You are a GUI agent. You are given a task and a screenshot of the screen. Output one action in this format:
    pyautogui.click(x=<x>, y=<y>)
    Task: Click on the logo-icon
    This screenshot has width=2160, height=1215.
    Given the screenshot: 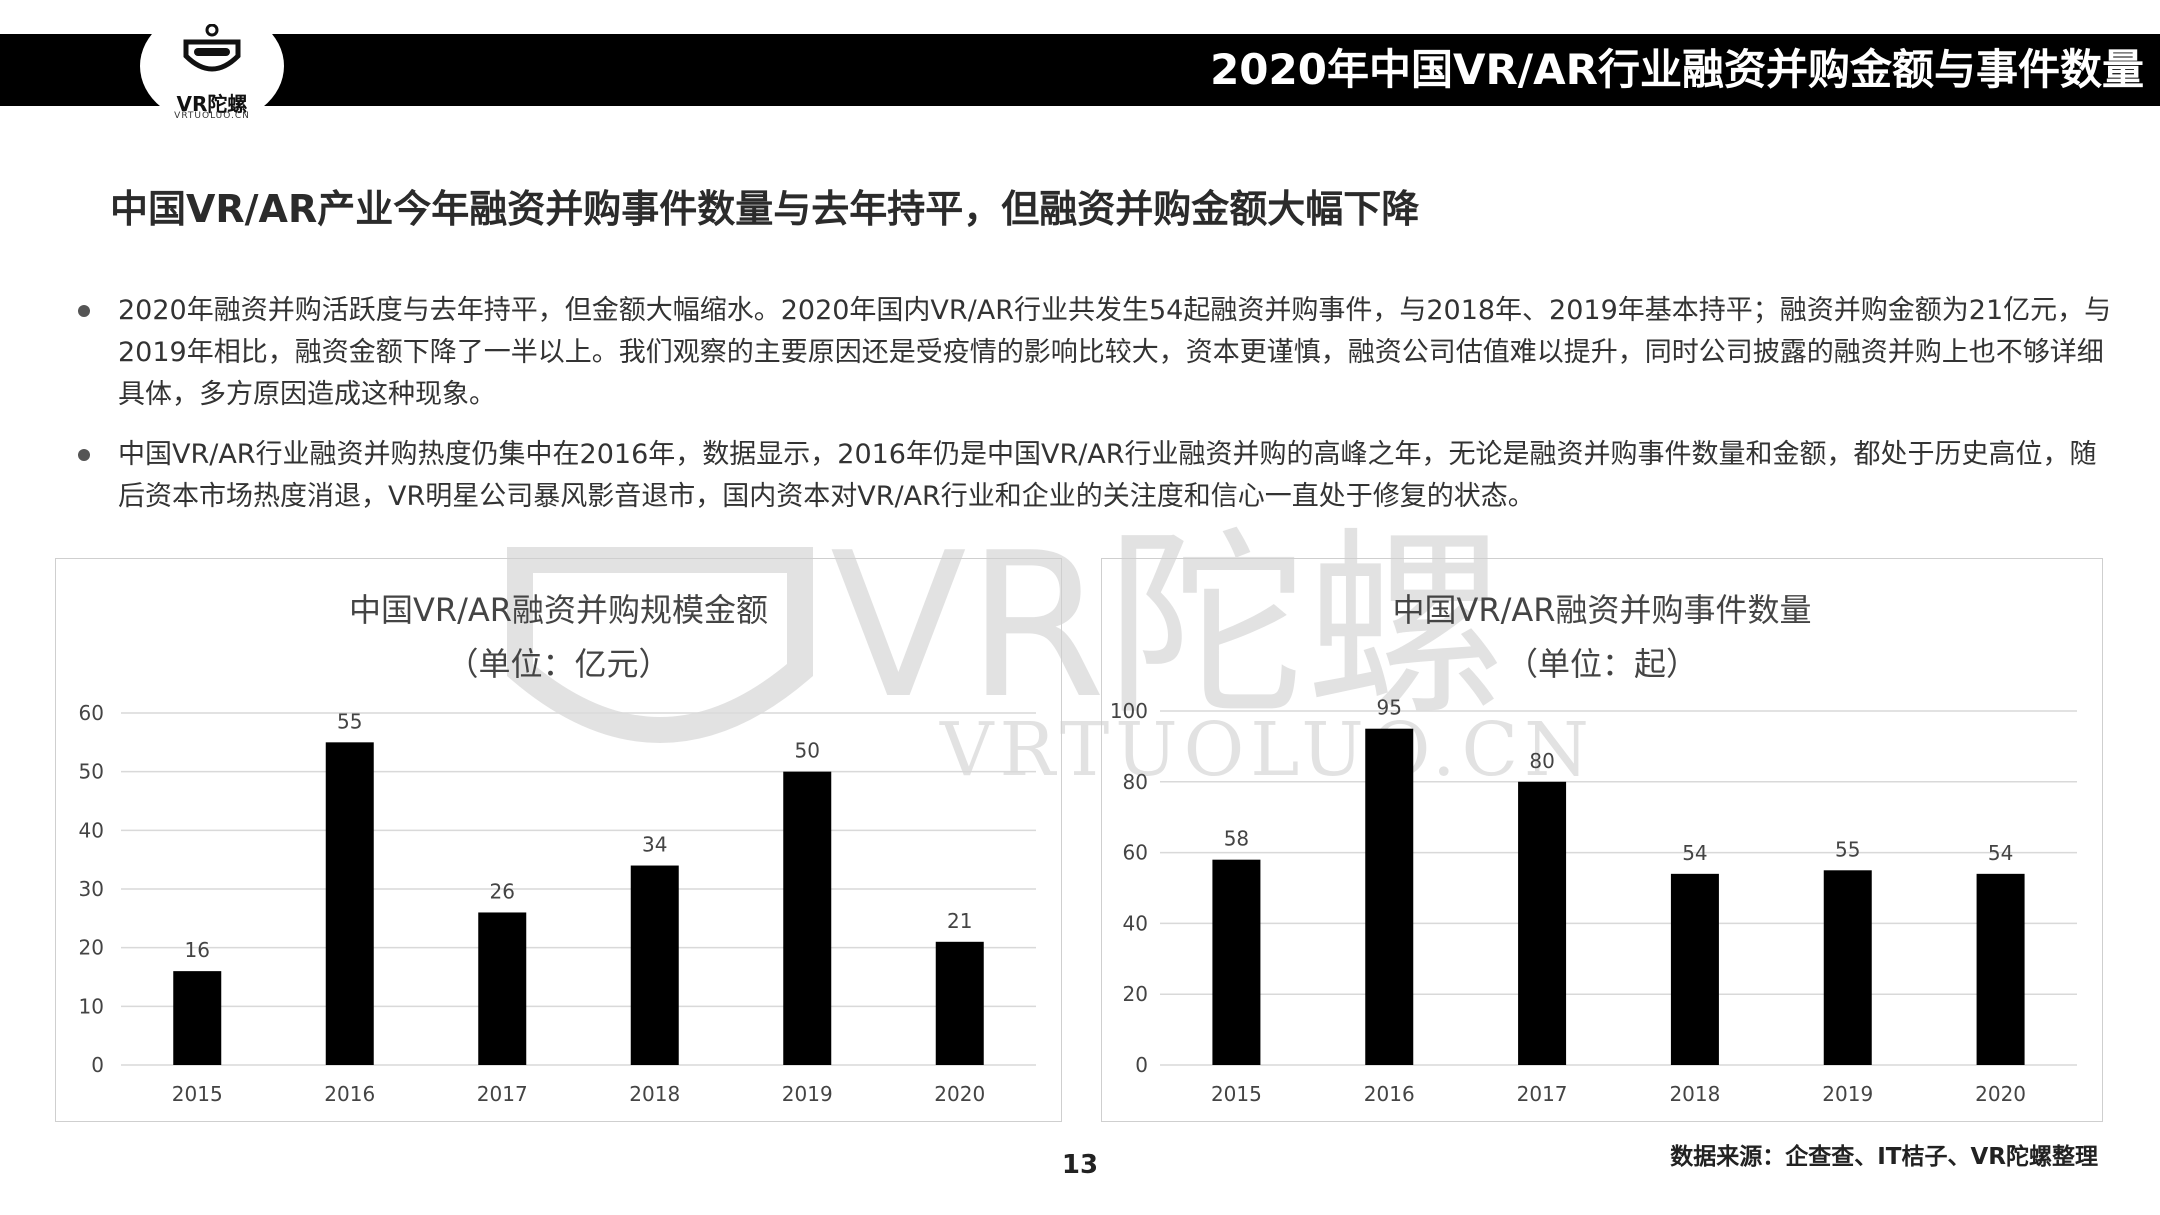 What is the action you would take?
    pyautogui.click(x=212, y=48)
    